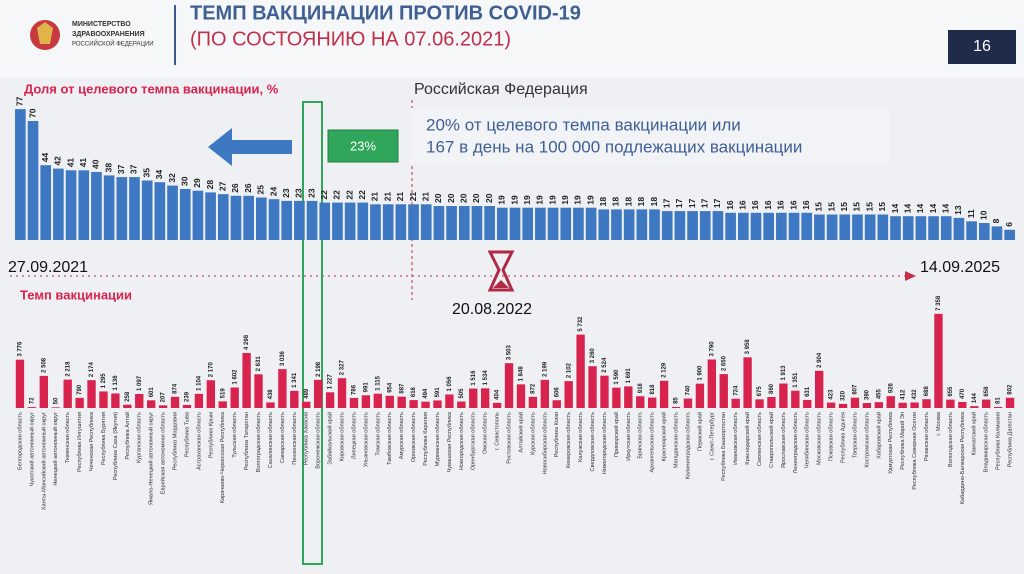  Describe the element at coordinates (43, 461) in the screenshot. I see `x-tick-label: Ханты-Мансийский автономный округ` at that location.